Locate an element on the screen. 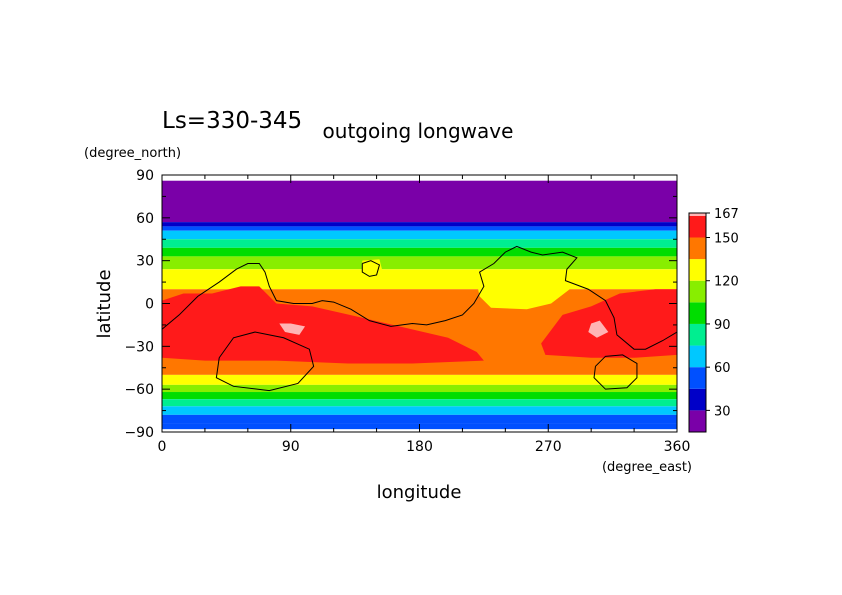  x-tick-label: 360 is located at coordinates (677, 447).